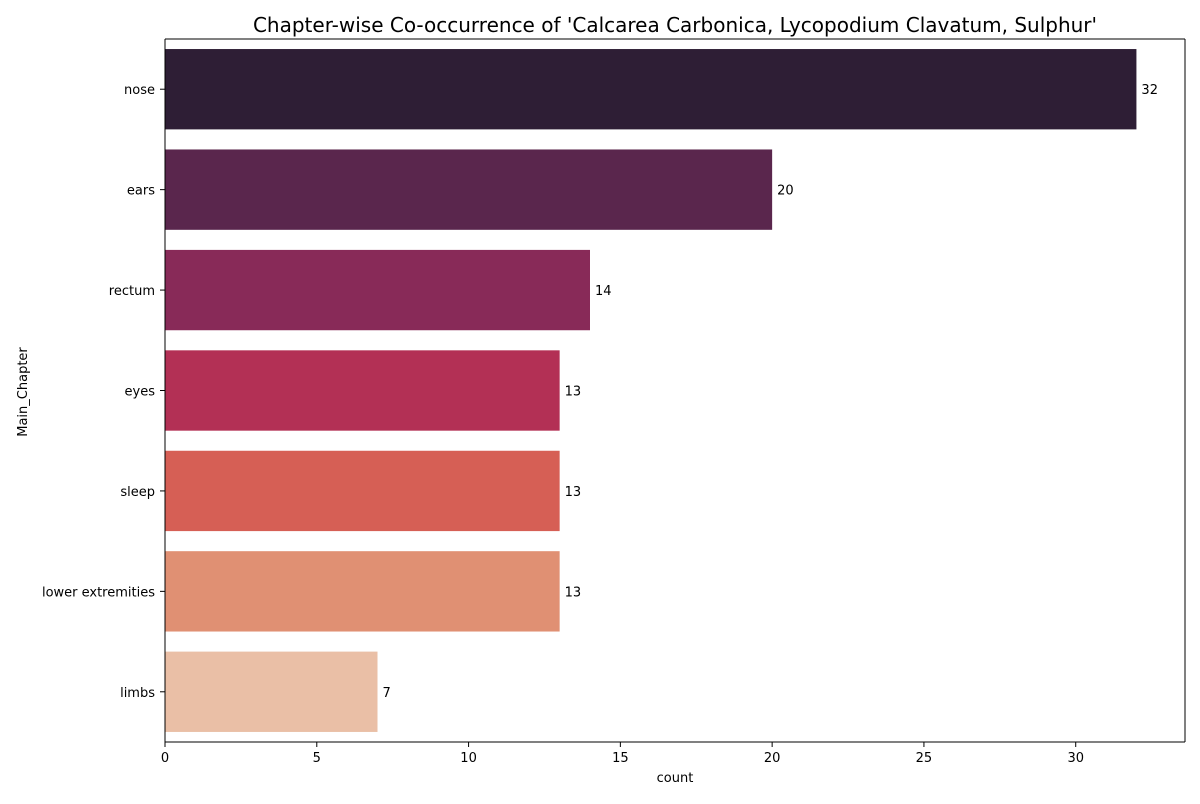 This screenshot has width=1200, height=804. What do you see at coordinates (132, 291) in the screenshot?
I see `y-tick-label: rectum` at bounding box center [132, 291].